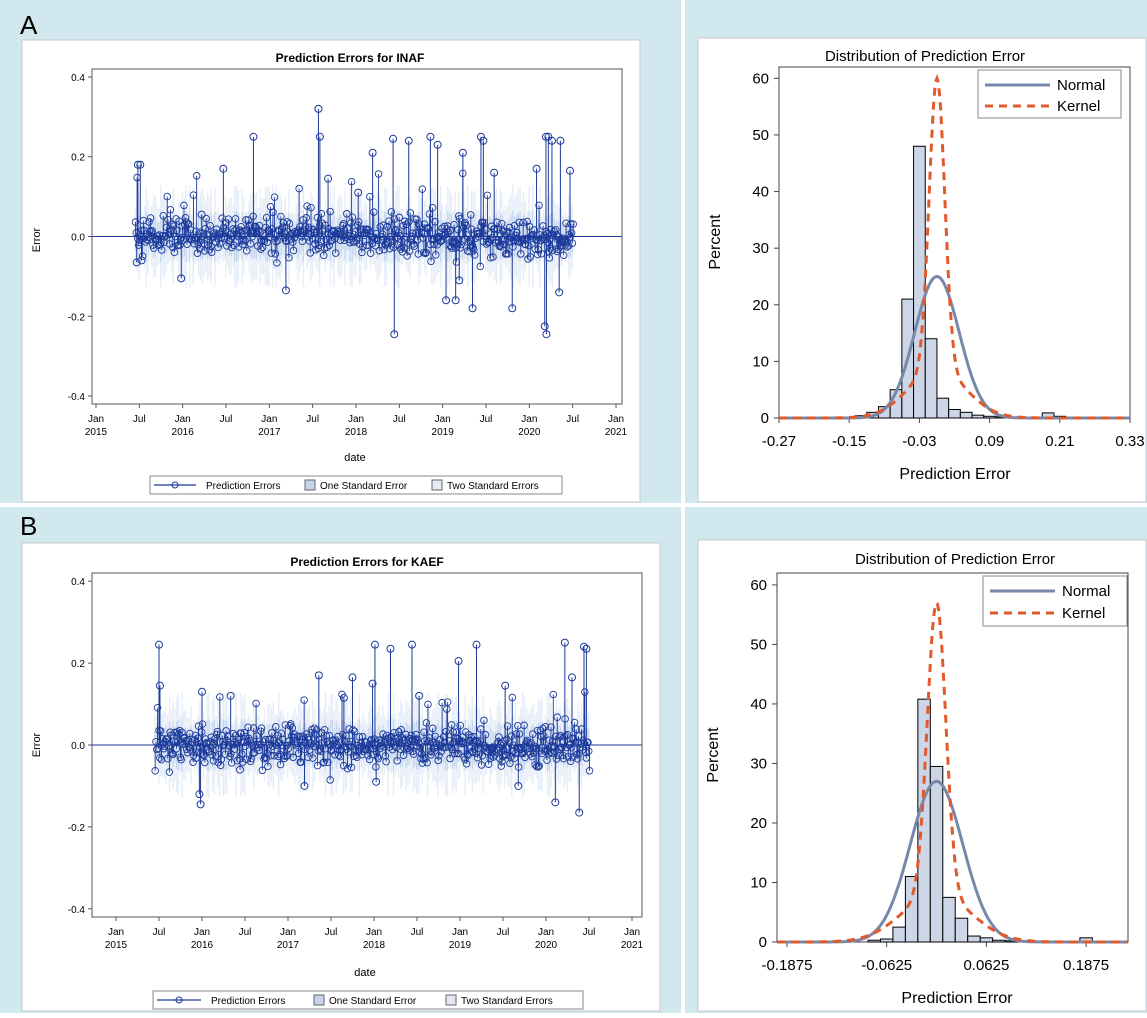 The height and width of the screenshot is (1018, 1147). Describe the element at coordinates (77, 317) in the screenshot. I see `ts0-ytick-label: -0.2` at that location.